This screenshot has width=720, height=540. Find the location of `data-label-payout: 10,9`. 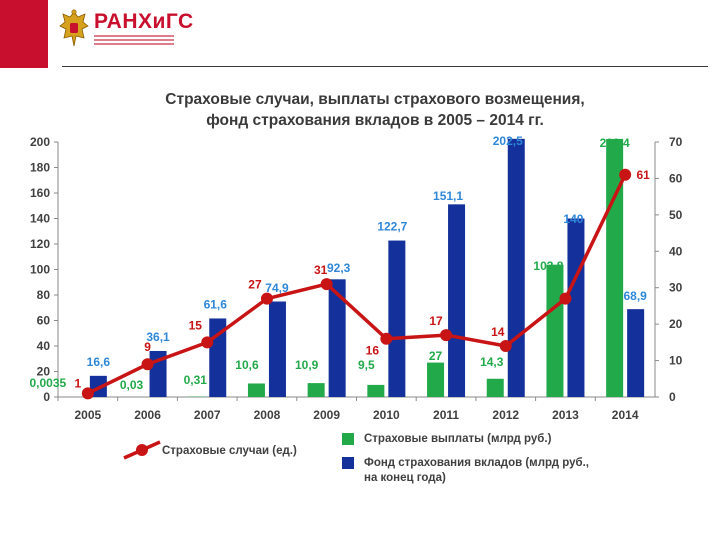

data-label-payout: 10,9 is located at coordinates (307, 365).